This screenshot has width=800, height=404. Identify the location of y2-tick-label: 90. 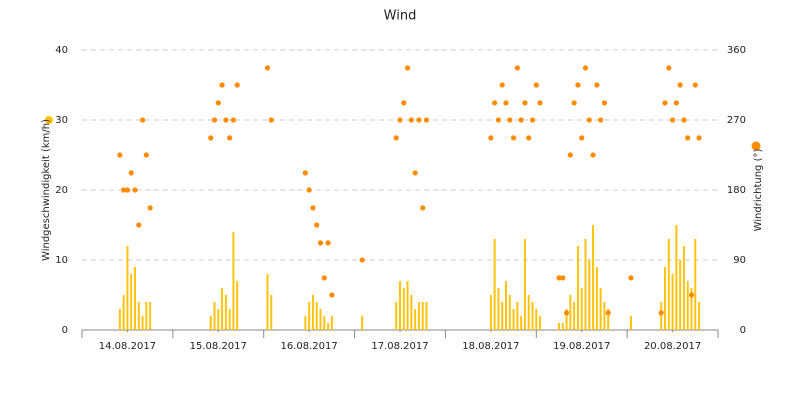
(739, 260).